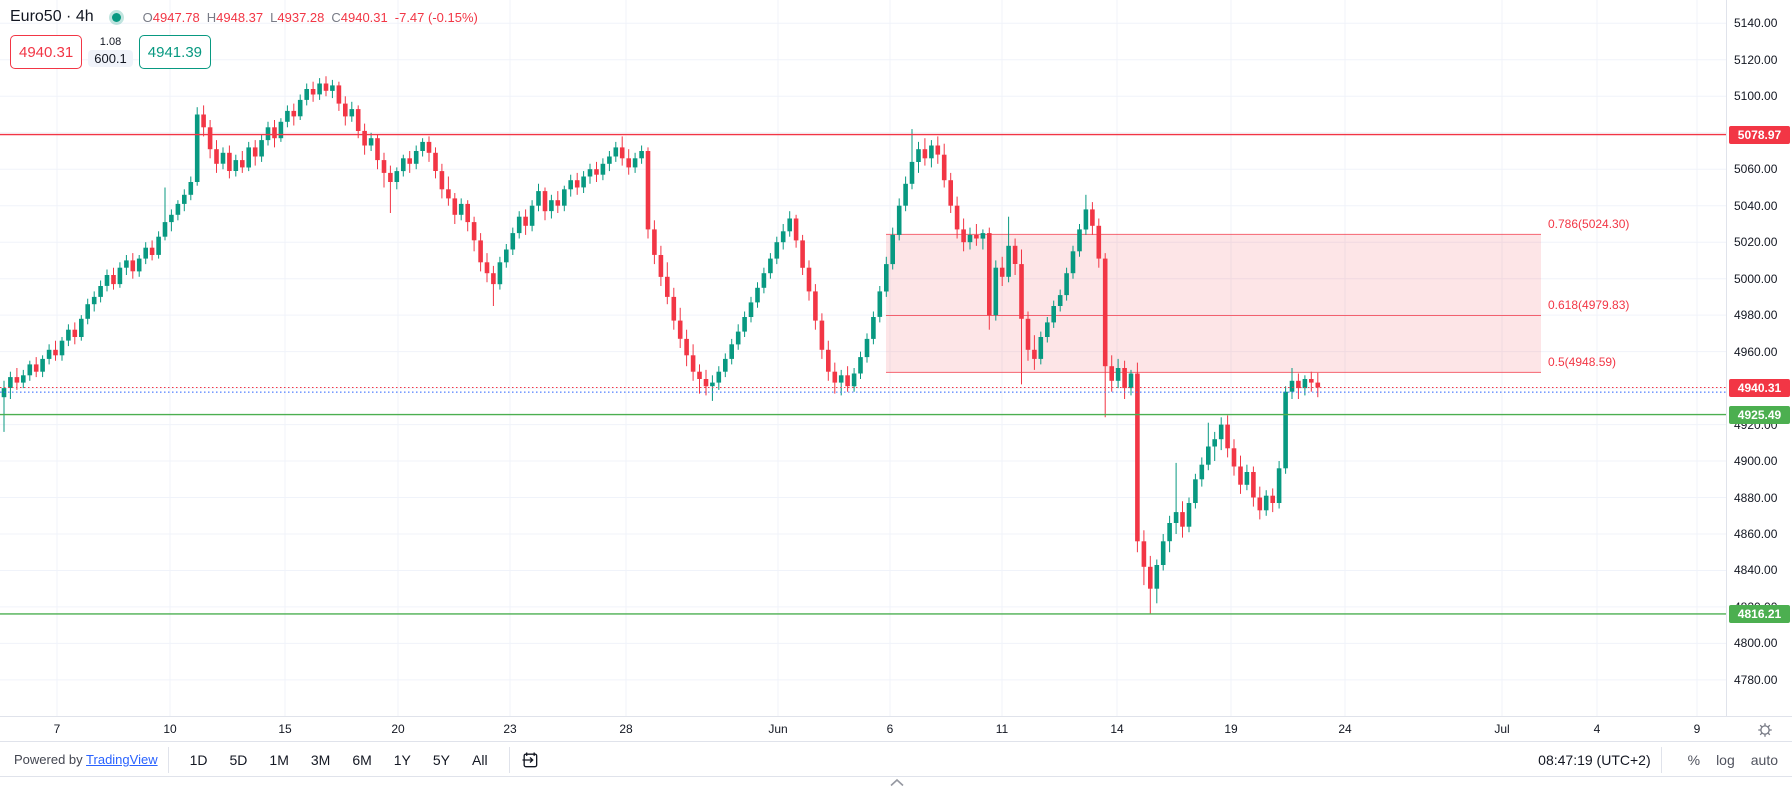  I want to click on price-level-badge: 4816.21, so click(1759, 613).